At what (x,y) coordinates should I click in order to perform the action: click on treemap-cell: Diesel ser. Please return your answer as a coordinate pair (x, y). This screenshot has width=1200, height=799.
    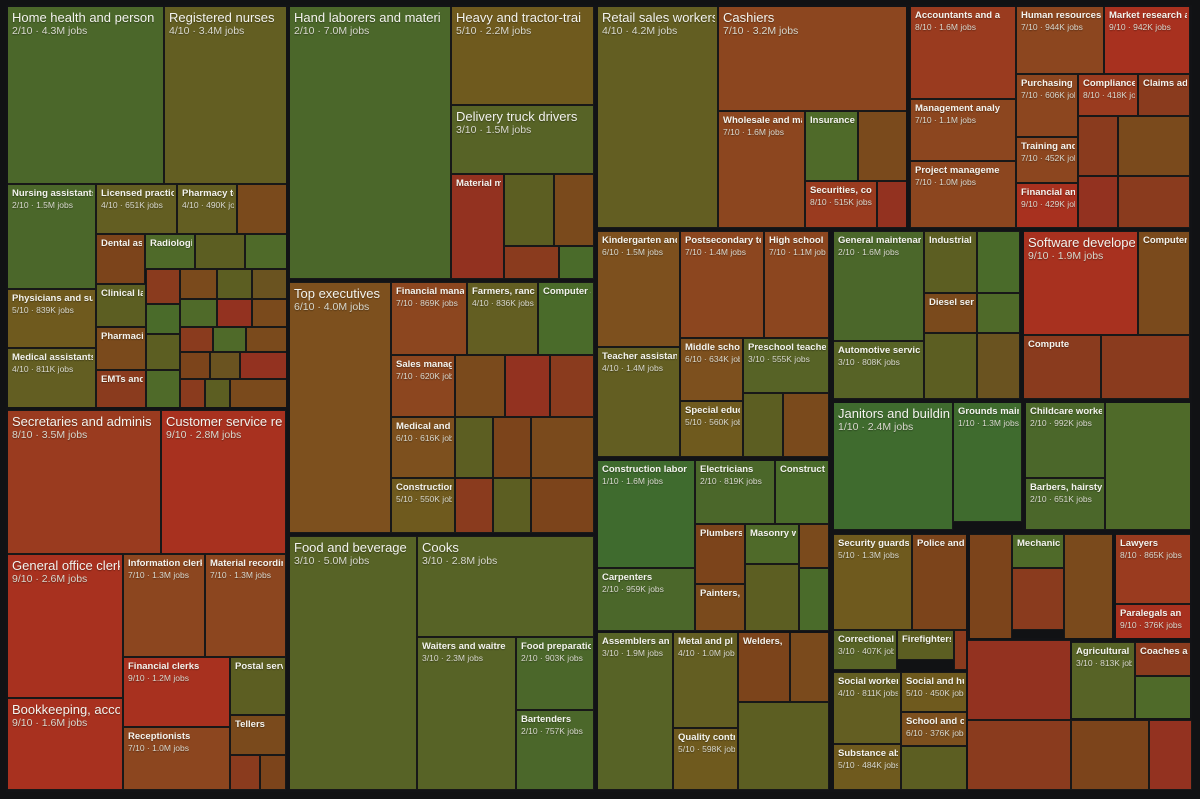
    Looking at the image, I should click on (950, 313).